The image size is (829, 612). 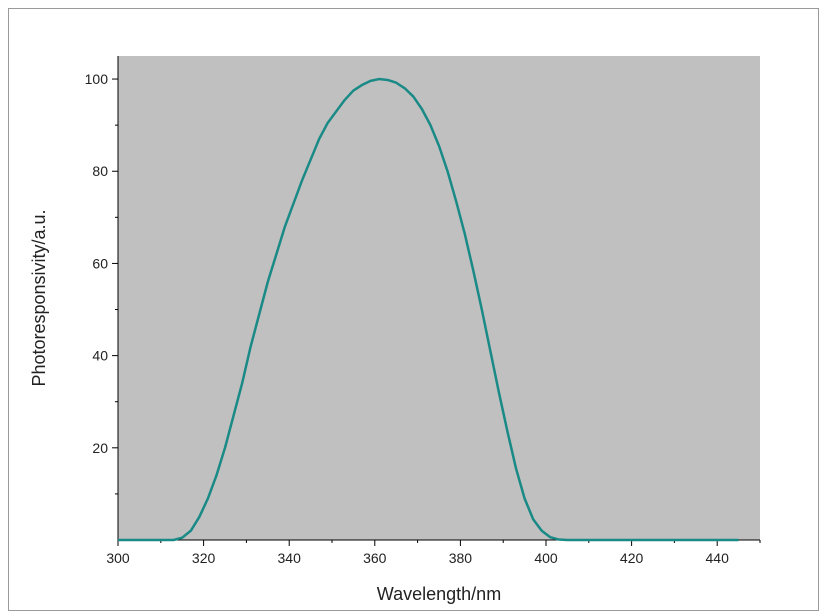 What do you see at coordinates (439, 594) in the screenshot?
I see `x-axis-title: Wavelength/nm` at bounding box center [439, 594].